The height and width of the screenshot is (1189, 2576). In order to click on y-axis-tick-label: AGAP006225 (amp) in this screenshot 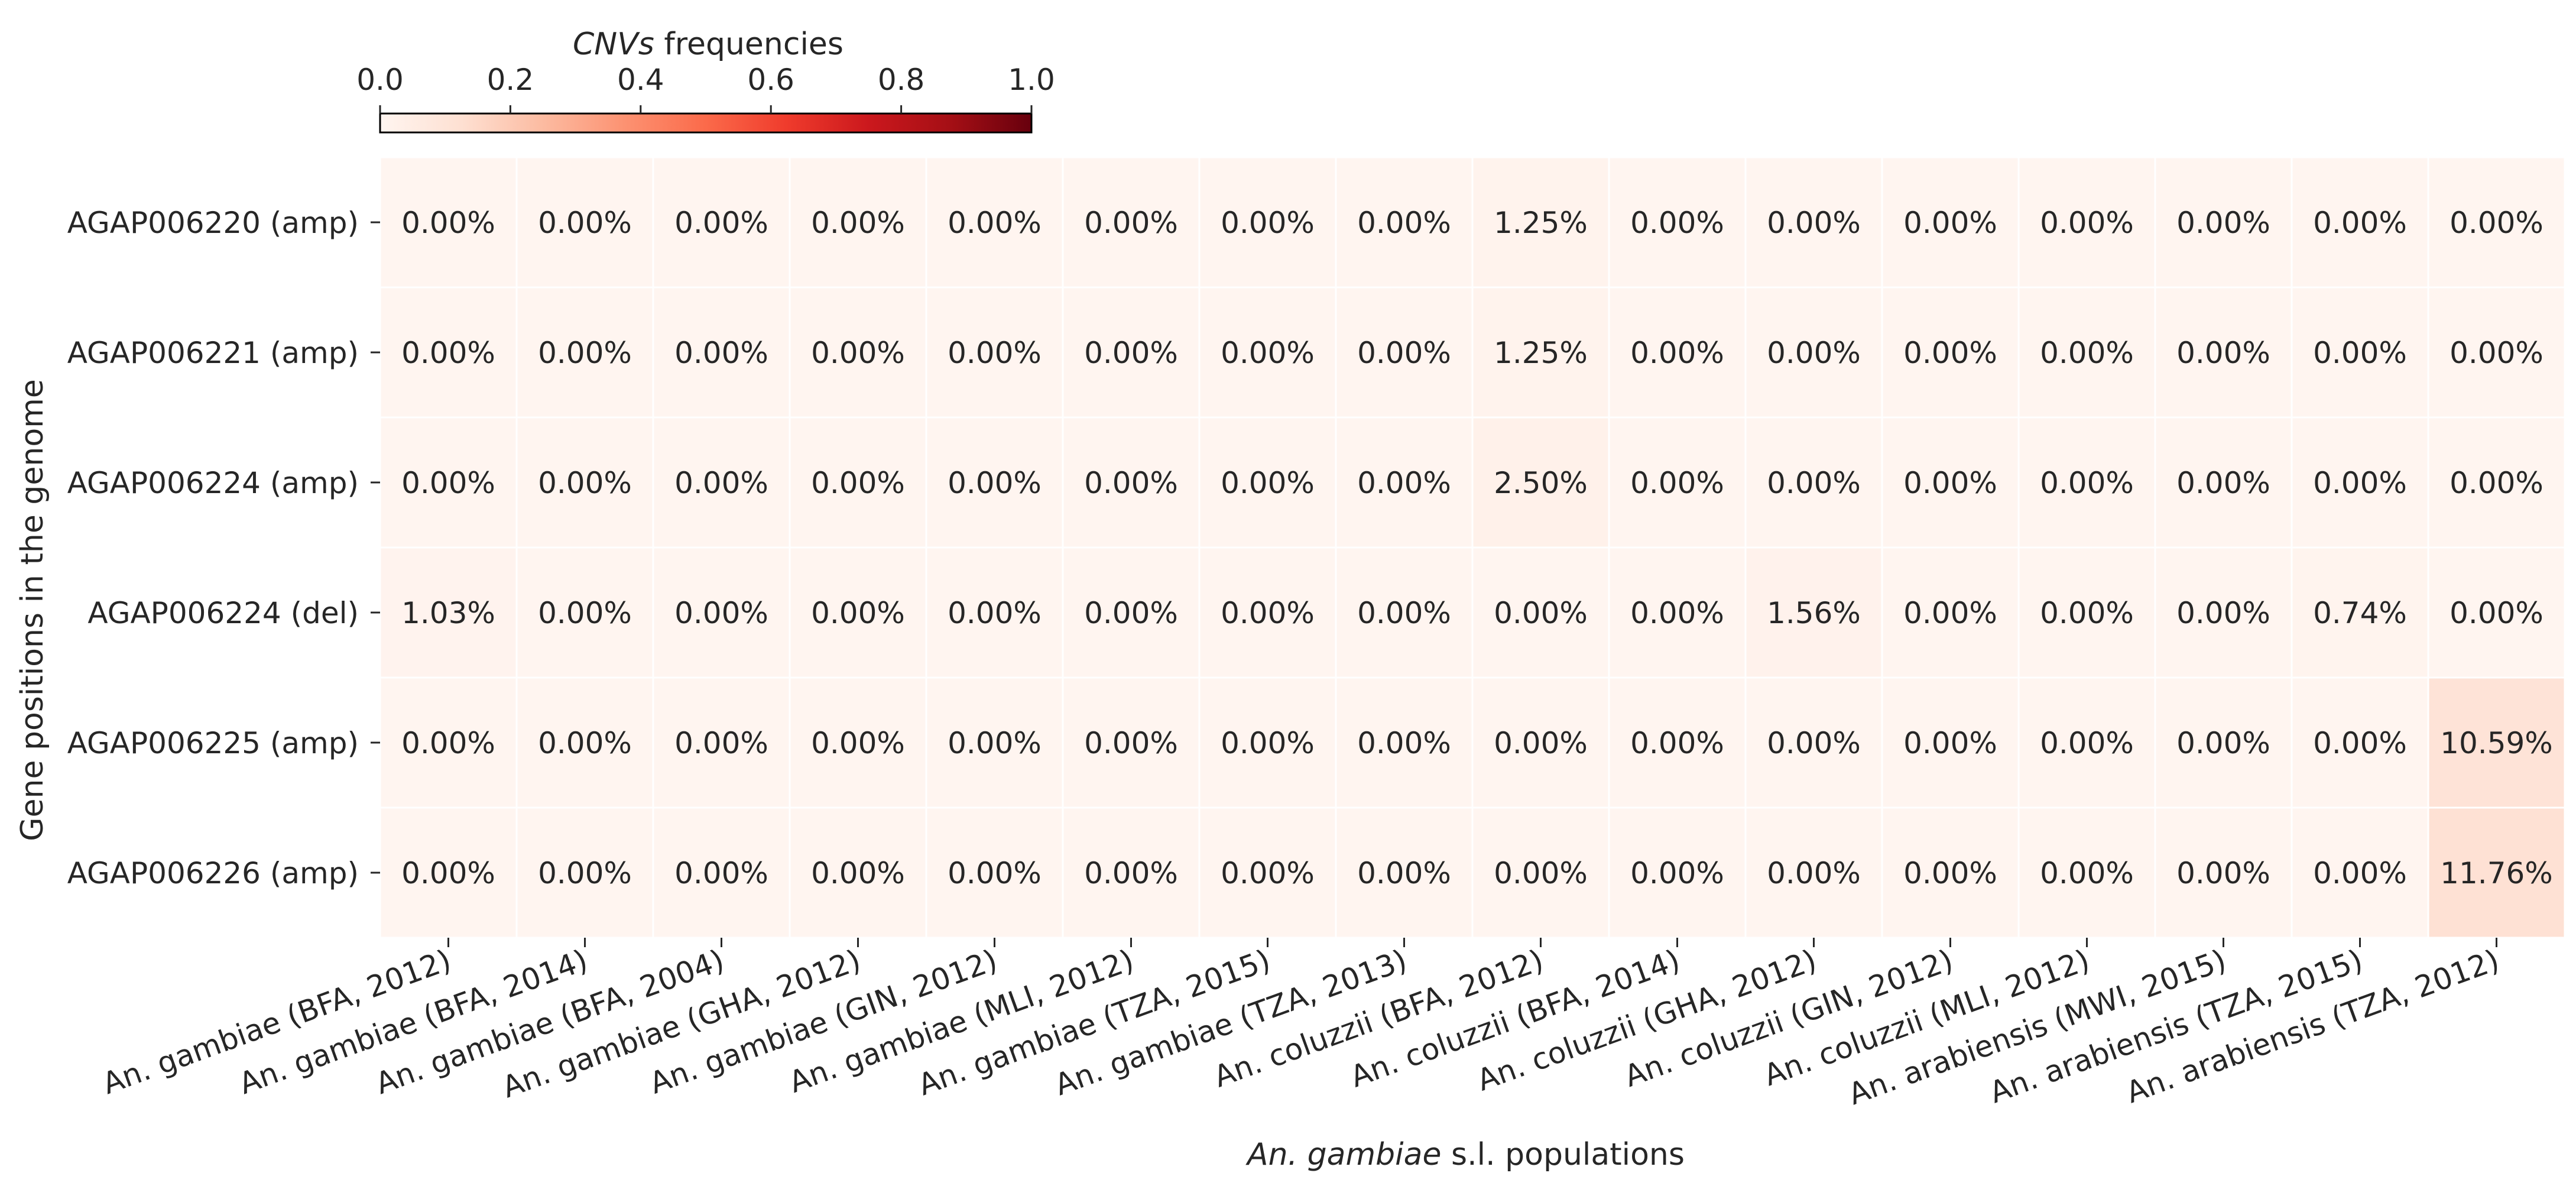, I will do `click(213, 743)`.